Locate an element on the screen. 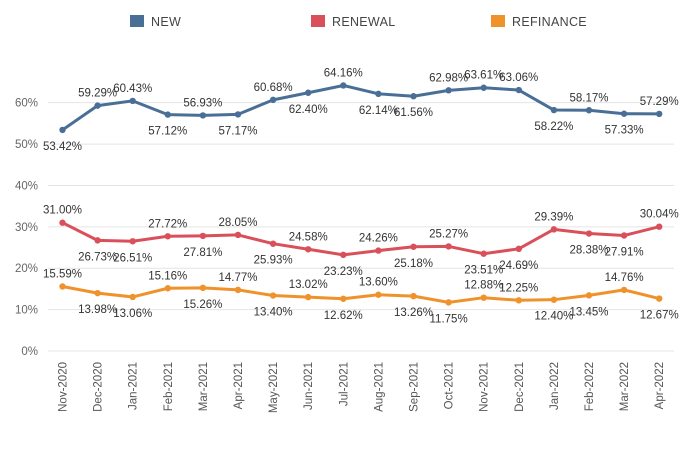 This screenshot has height=450, width=690. y-tick-label: 40% is located at coordinates (26, 186).